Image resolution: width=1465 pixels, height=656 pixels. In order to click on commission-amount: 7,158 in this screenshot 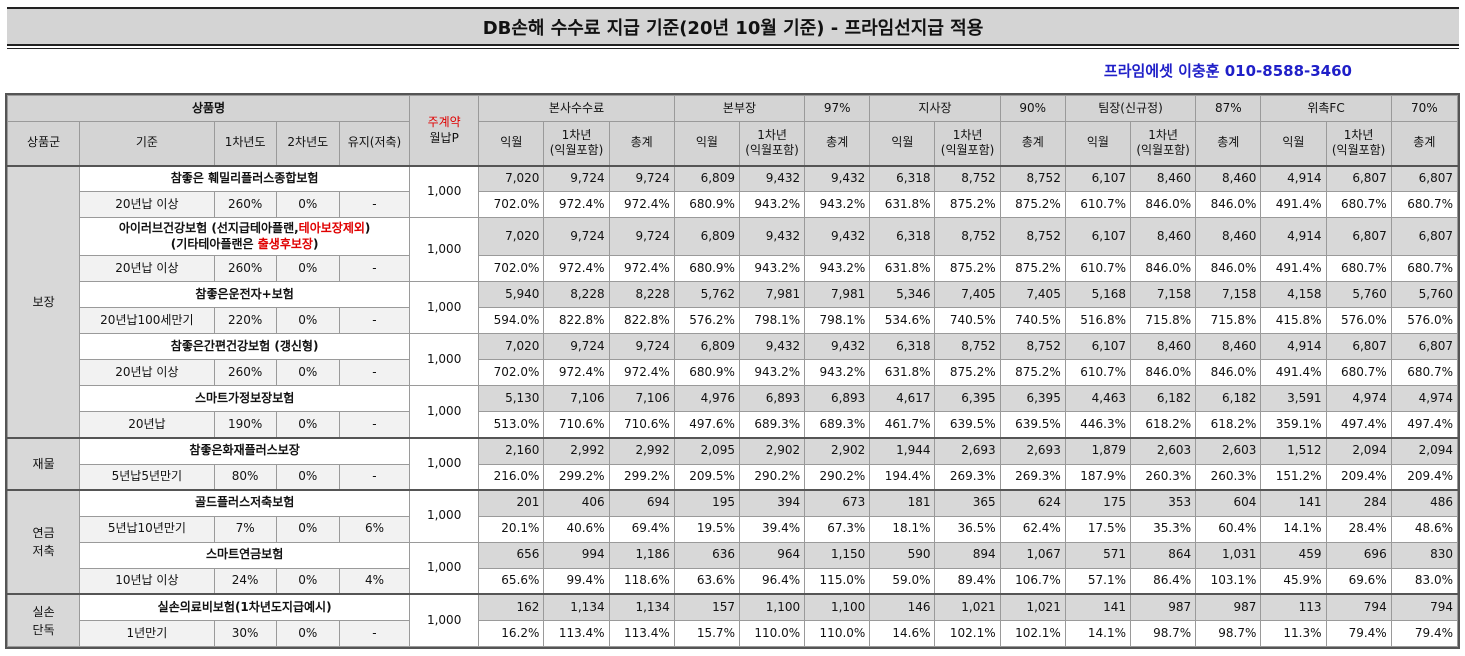, I will do `click(1228, 295)`.